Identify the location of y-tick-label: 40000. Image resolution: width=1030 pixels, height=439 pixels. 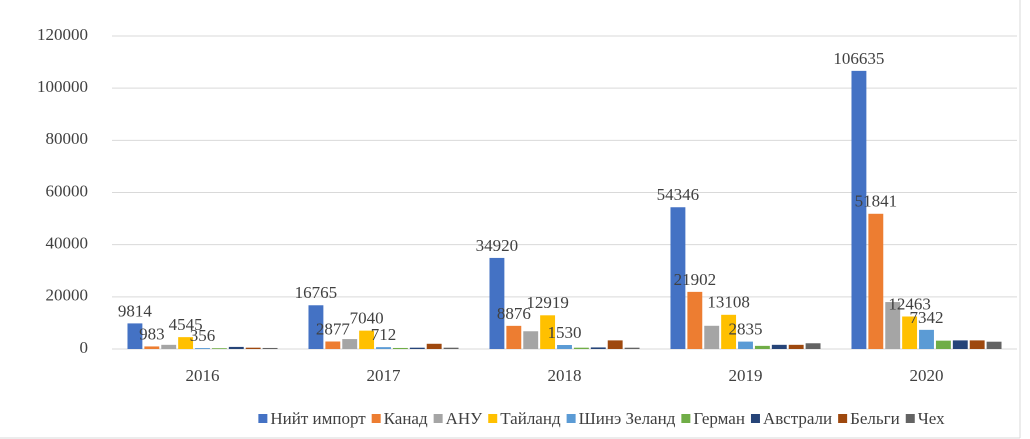
(67, 243).